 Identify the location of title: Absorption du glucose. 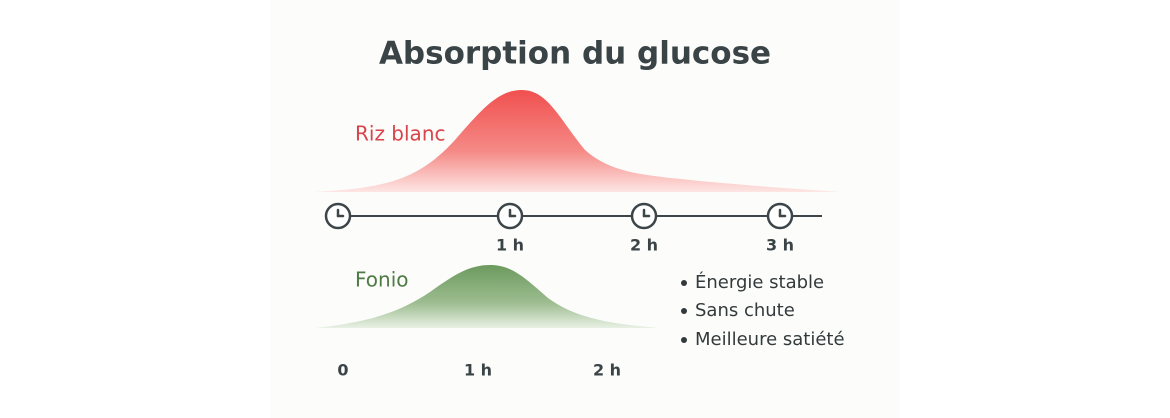
(575, 54).